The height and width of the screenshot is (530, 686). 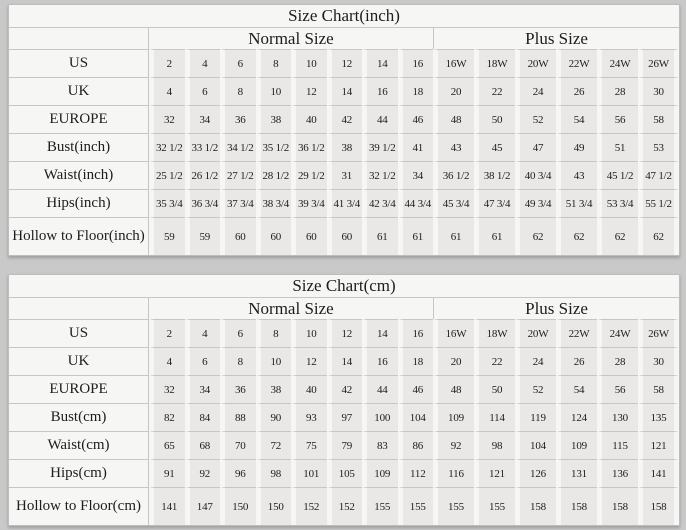 What do you see at coordinates (202, 445) in the screenshot?
I see `size-value-cell: 68` at bounding box center [202, 445].